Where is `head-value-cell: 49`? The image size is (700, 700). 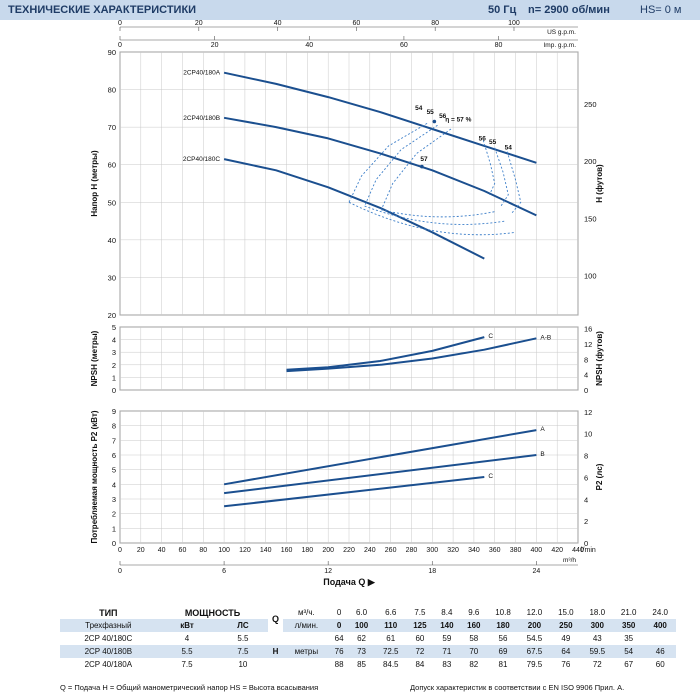
head-value-cell: 49 is located at coordinates (566, 638).